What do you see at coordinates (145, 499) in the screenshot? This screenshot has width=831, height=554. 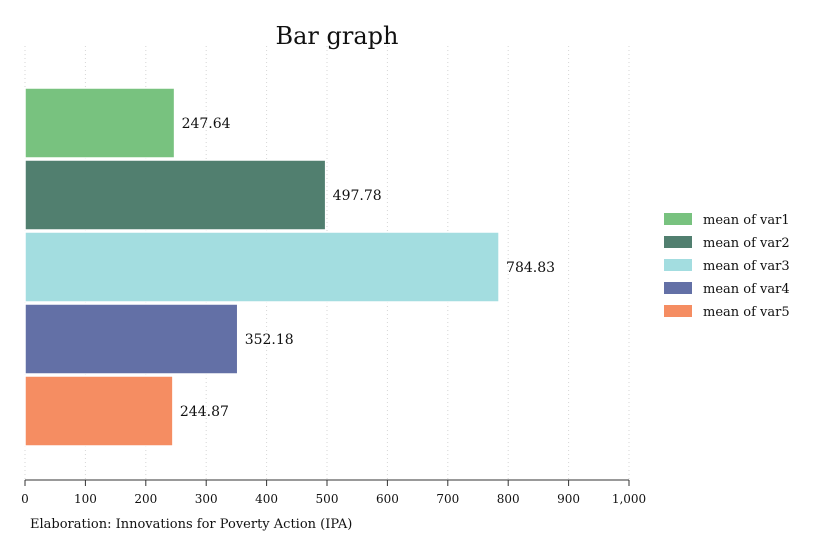 I see `x-tick-label-2: 200` at bounding box center [145, 499].